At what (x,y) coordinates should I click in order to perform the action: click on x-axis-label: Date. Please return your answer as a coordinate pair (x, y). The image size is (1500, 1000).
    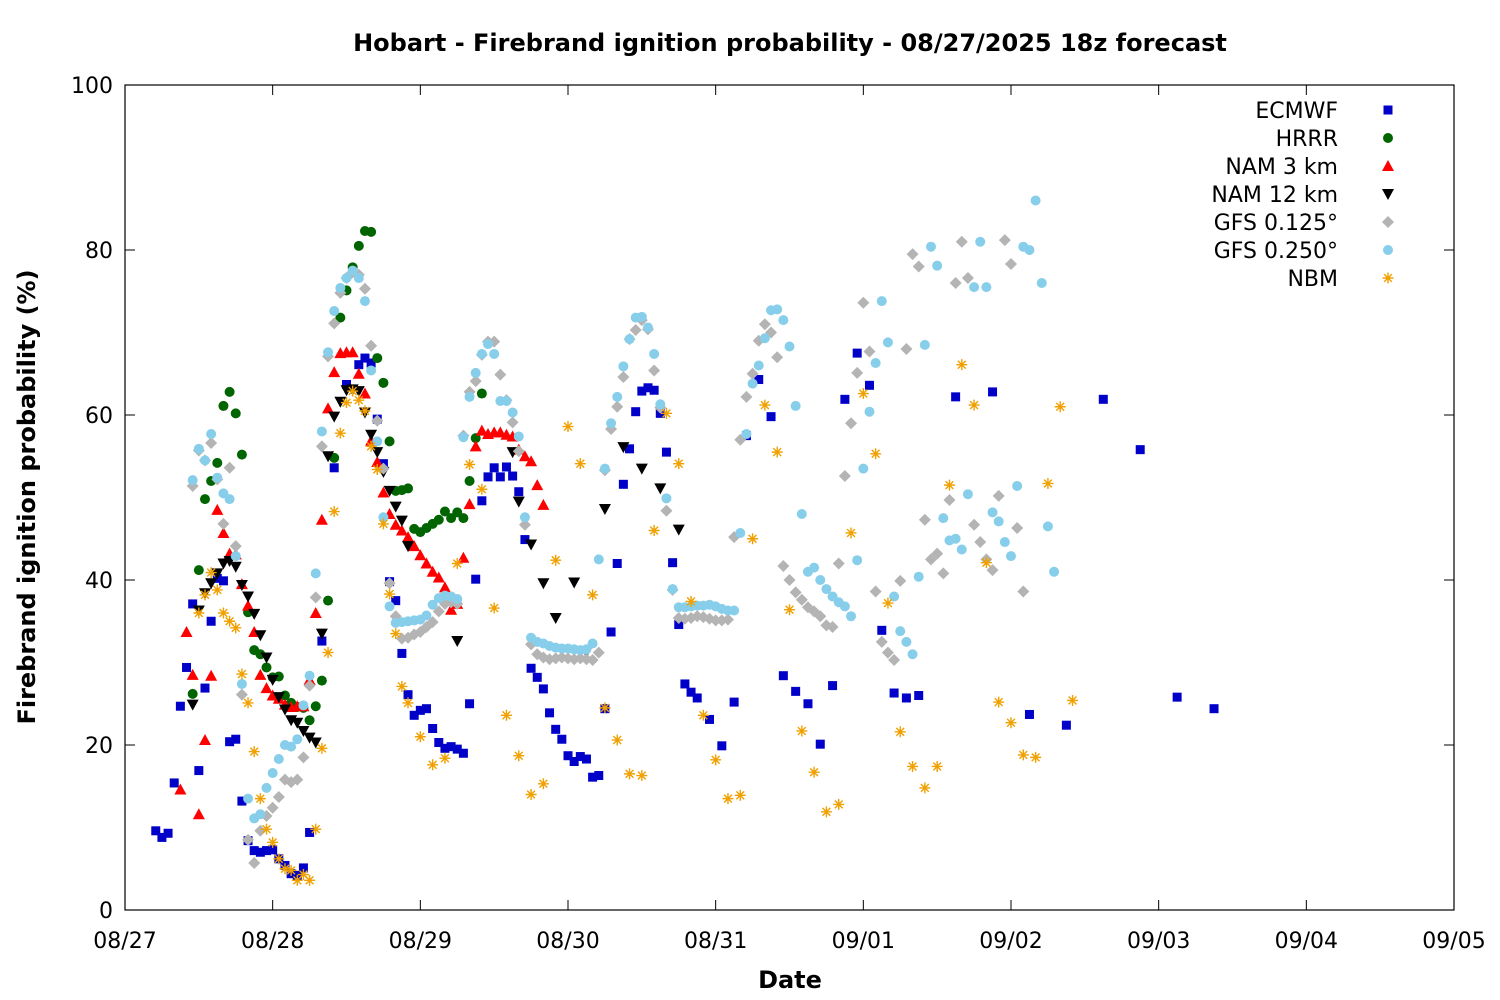
    Looking at the image, I should click on (790, 980).